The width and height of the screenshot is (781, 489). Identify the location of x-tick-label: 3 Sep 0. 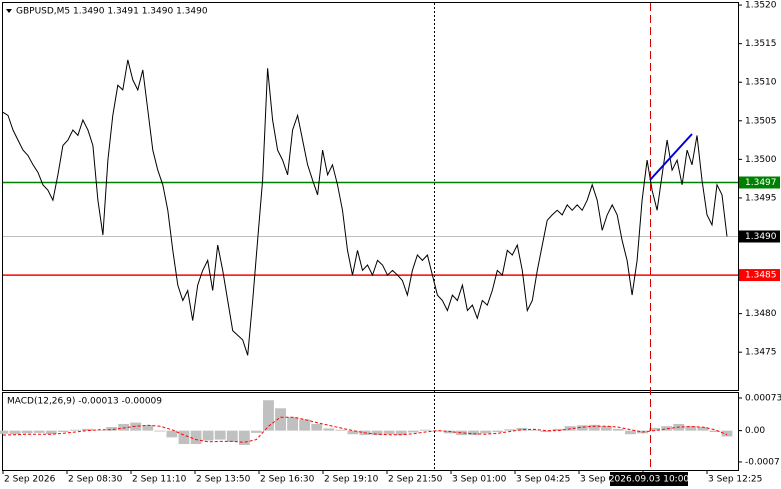
(597, 480).